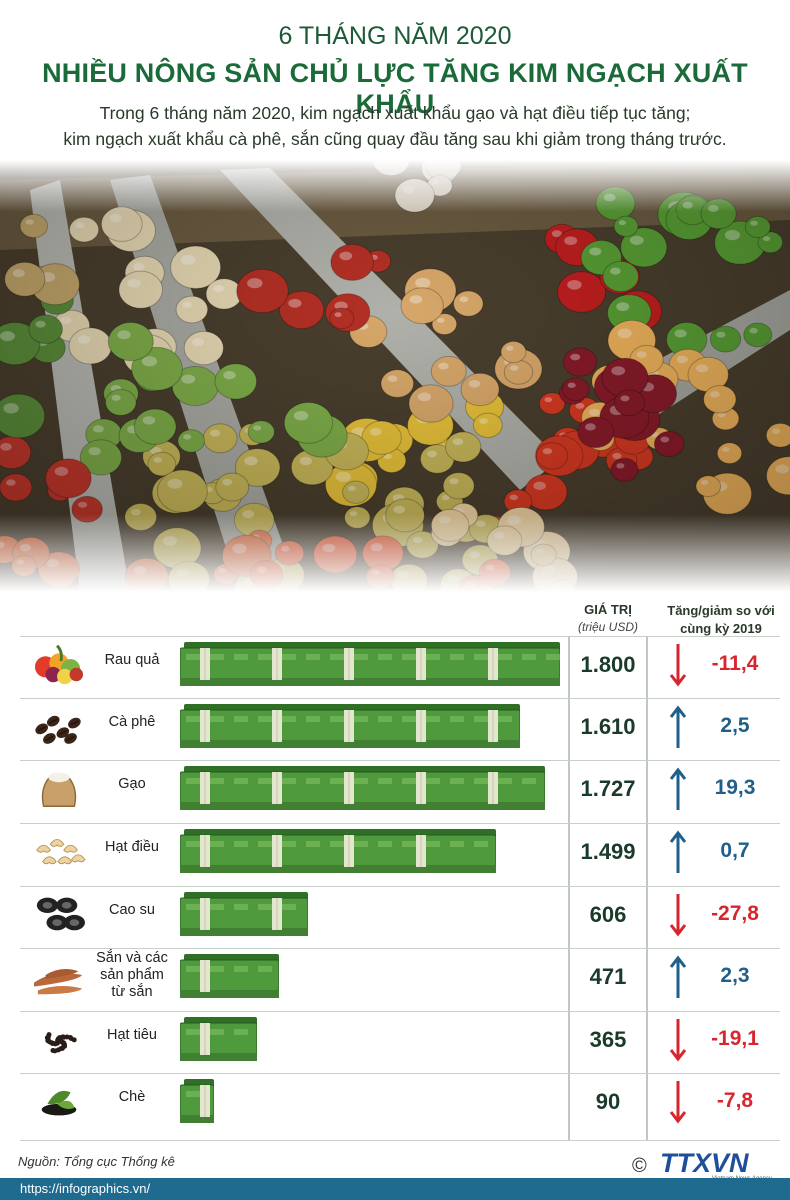 This screenshot has width=790, height=1200. Describe the element at coordinates (735, 725) in the screenshot. I see `change-label: 2,5` at that location.